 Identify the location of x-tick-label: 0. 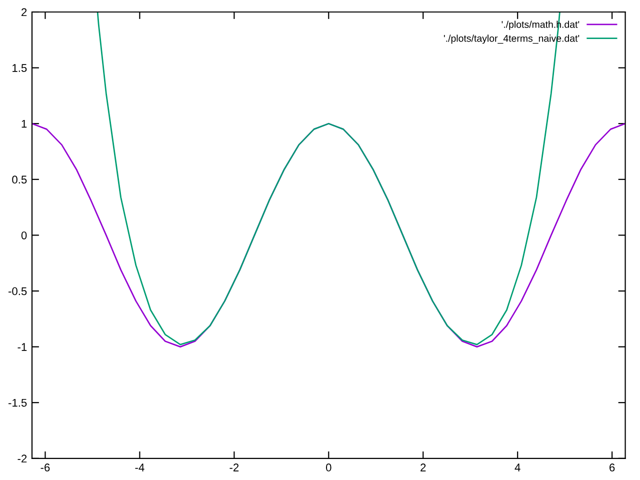
(329, 468).